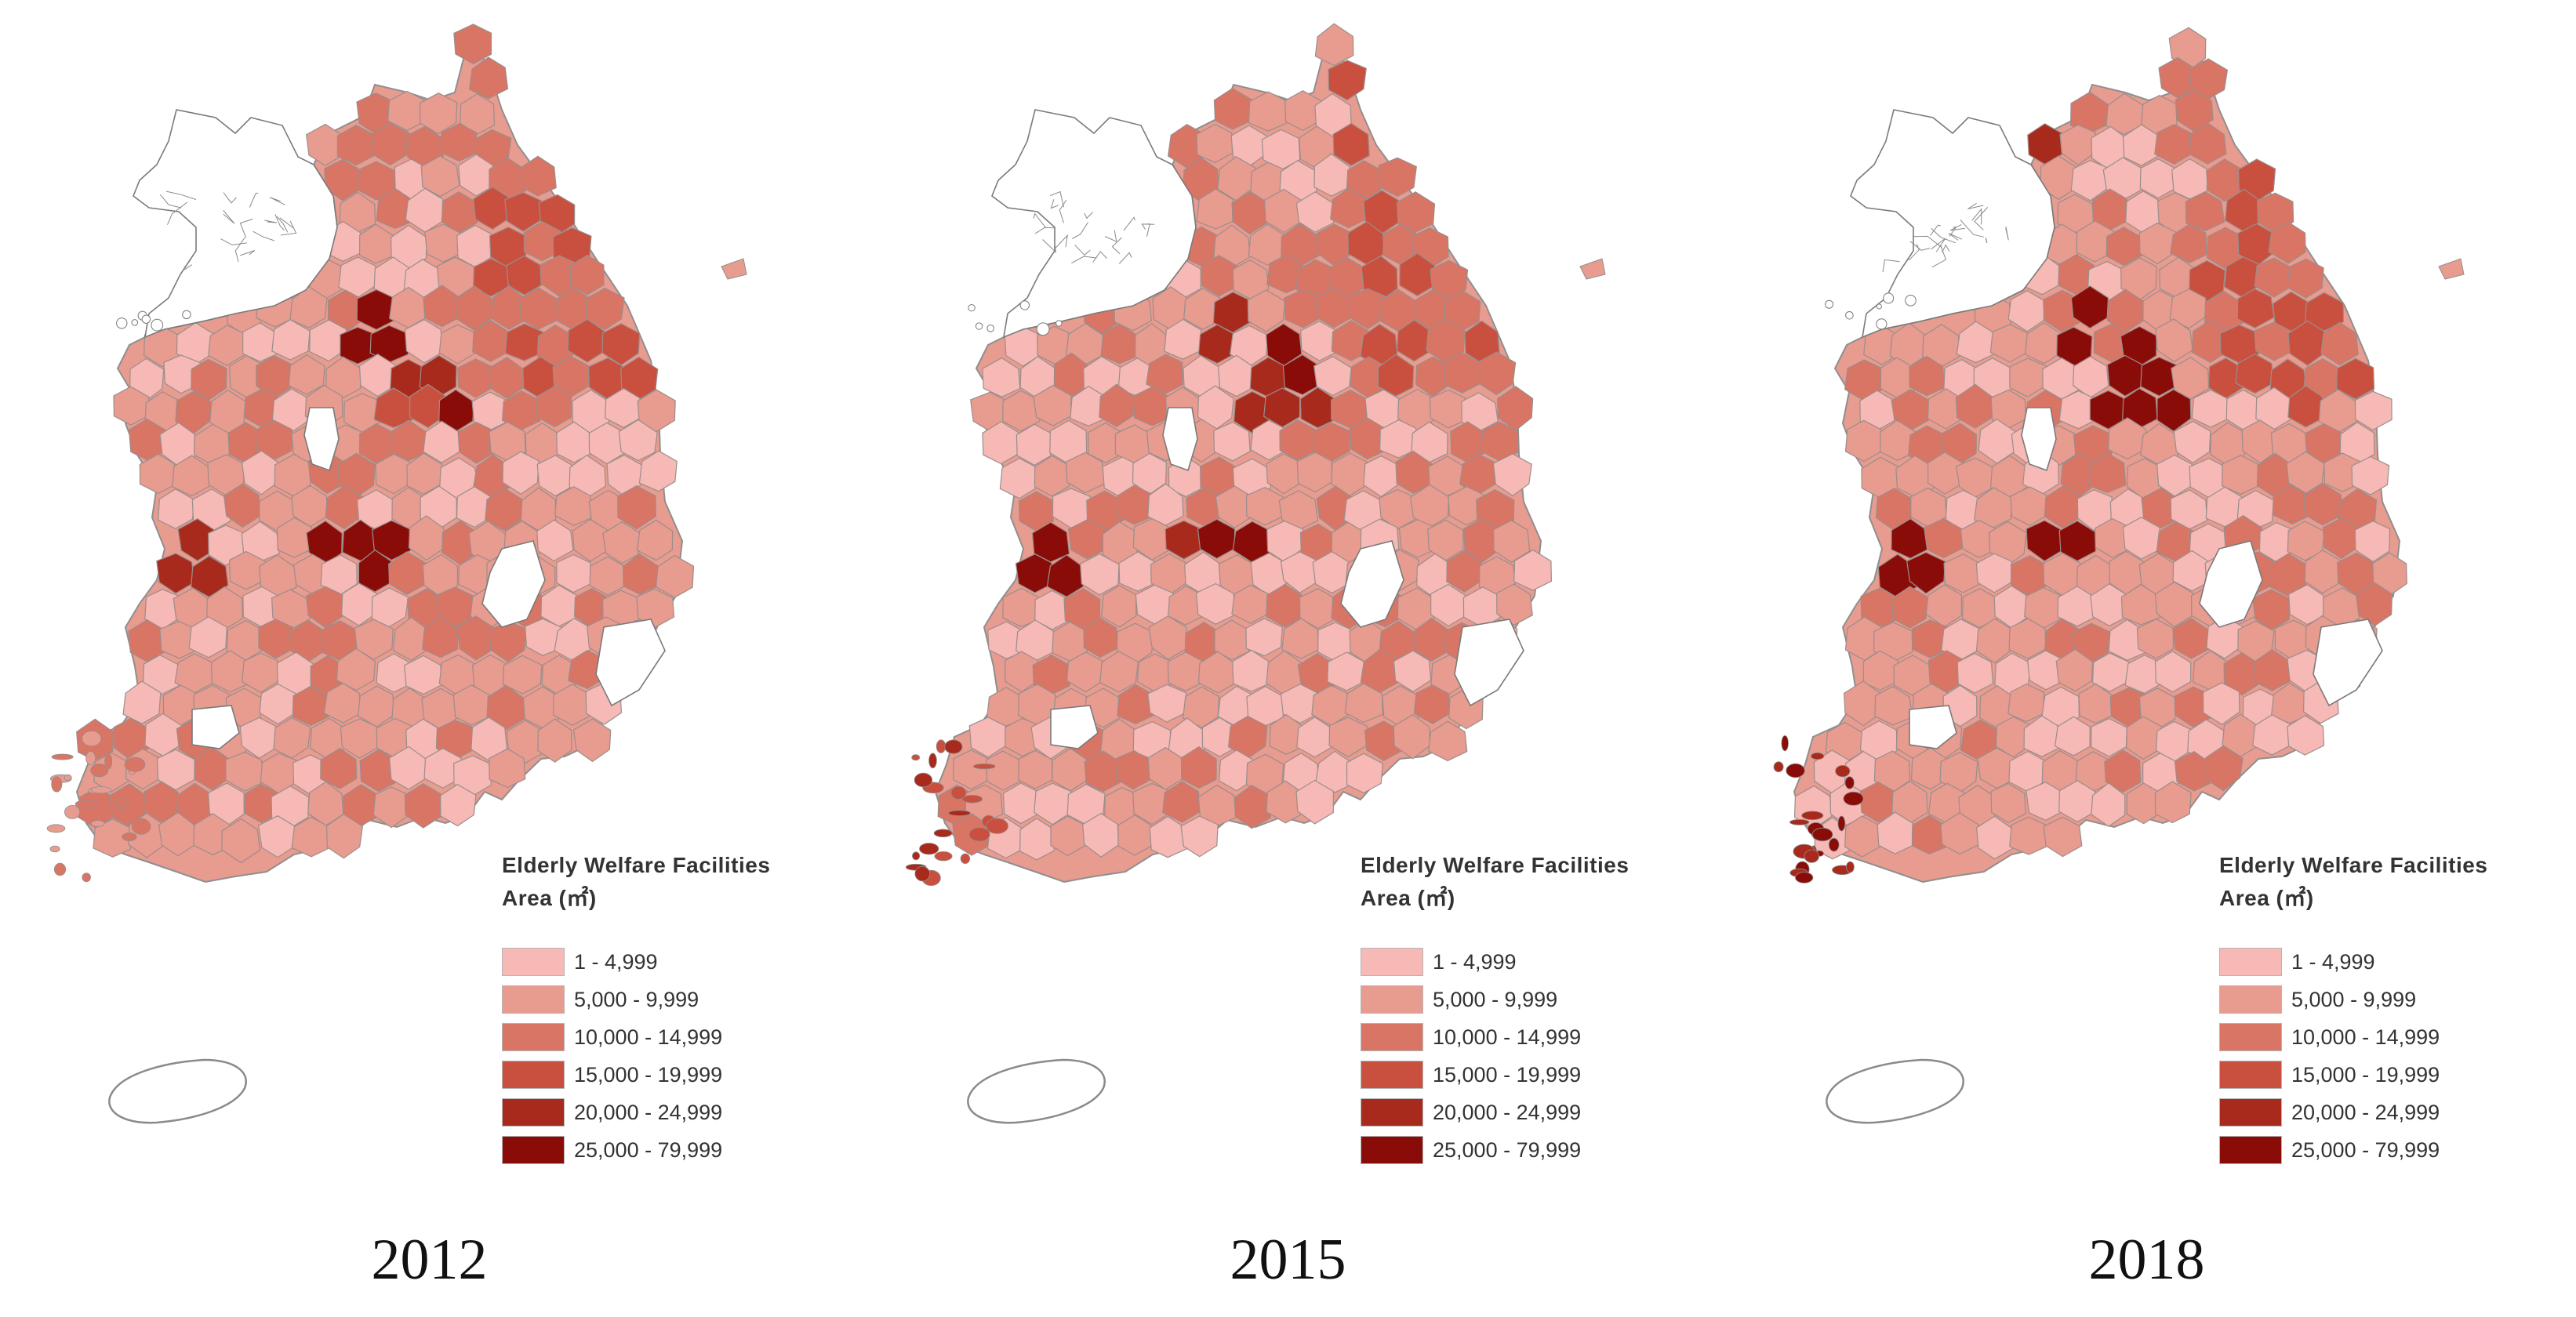  What do you see at coordinates (616, 961) in the screenshot?
I see `legend-label: 1 - 4,999` at bounding box center [616, 961].